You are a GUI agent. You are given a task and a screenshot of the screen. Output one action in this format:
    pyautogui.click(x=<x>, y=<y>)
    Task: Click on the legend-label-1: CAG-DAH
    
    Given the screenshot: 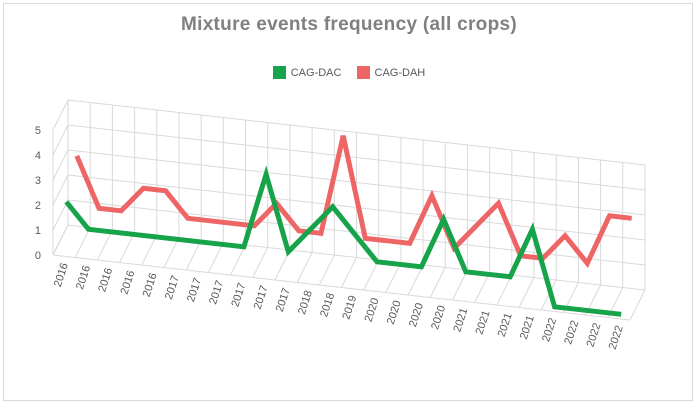 What is the action you would take?
    pyautogui.click(x=400, y=72)
    